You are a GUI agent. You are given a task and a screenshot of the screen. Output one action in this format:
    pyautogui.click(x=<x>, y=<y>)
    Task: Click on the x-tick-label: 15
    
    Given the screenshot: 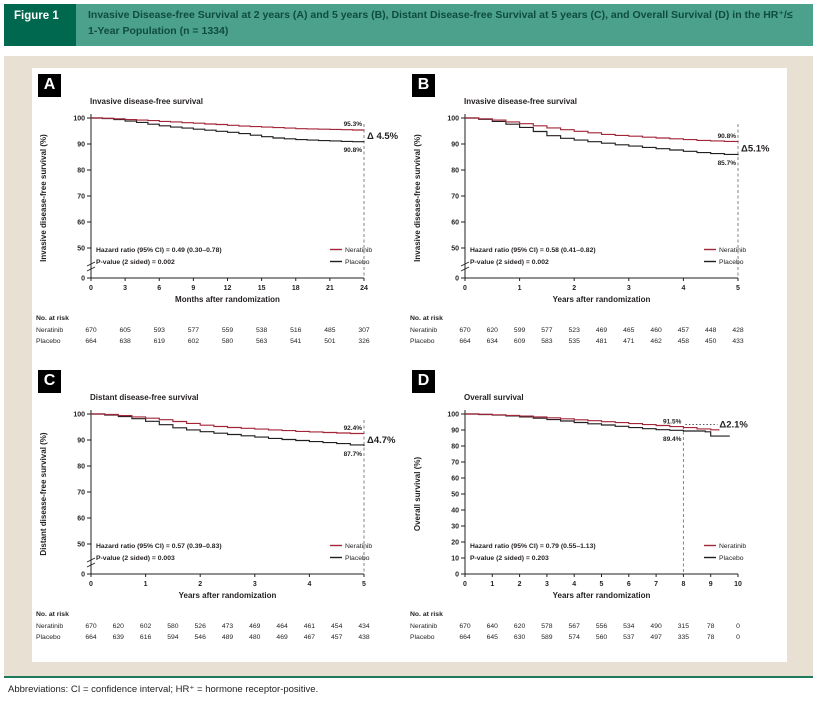 What is the action you would take?
    pyautogui.click(x=262, y=288)
    